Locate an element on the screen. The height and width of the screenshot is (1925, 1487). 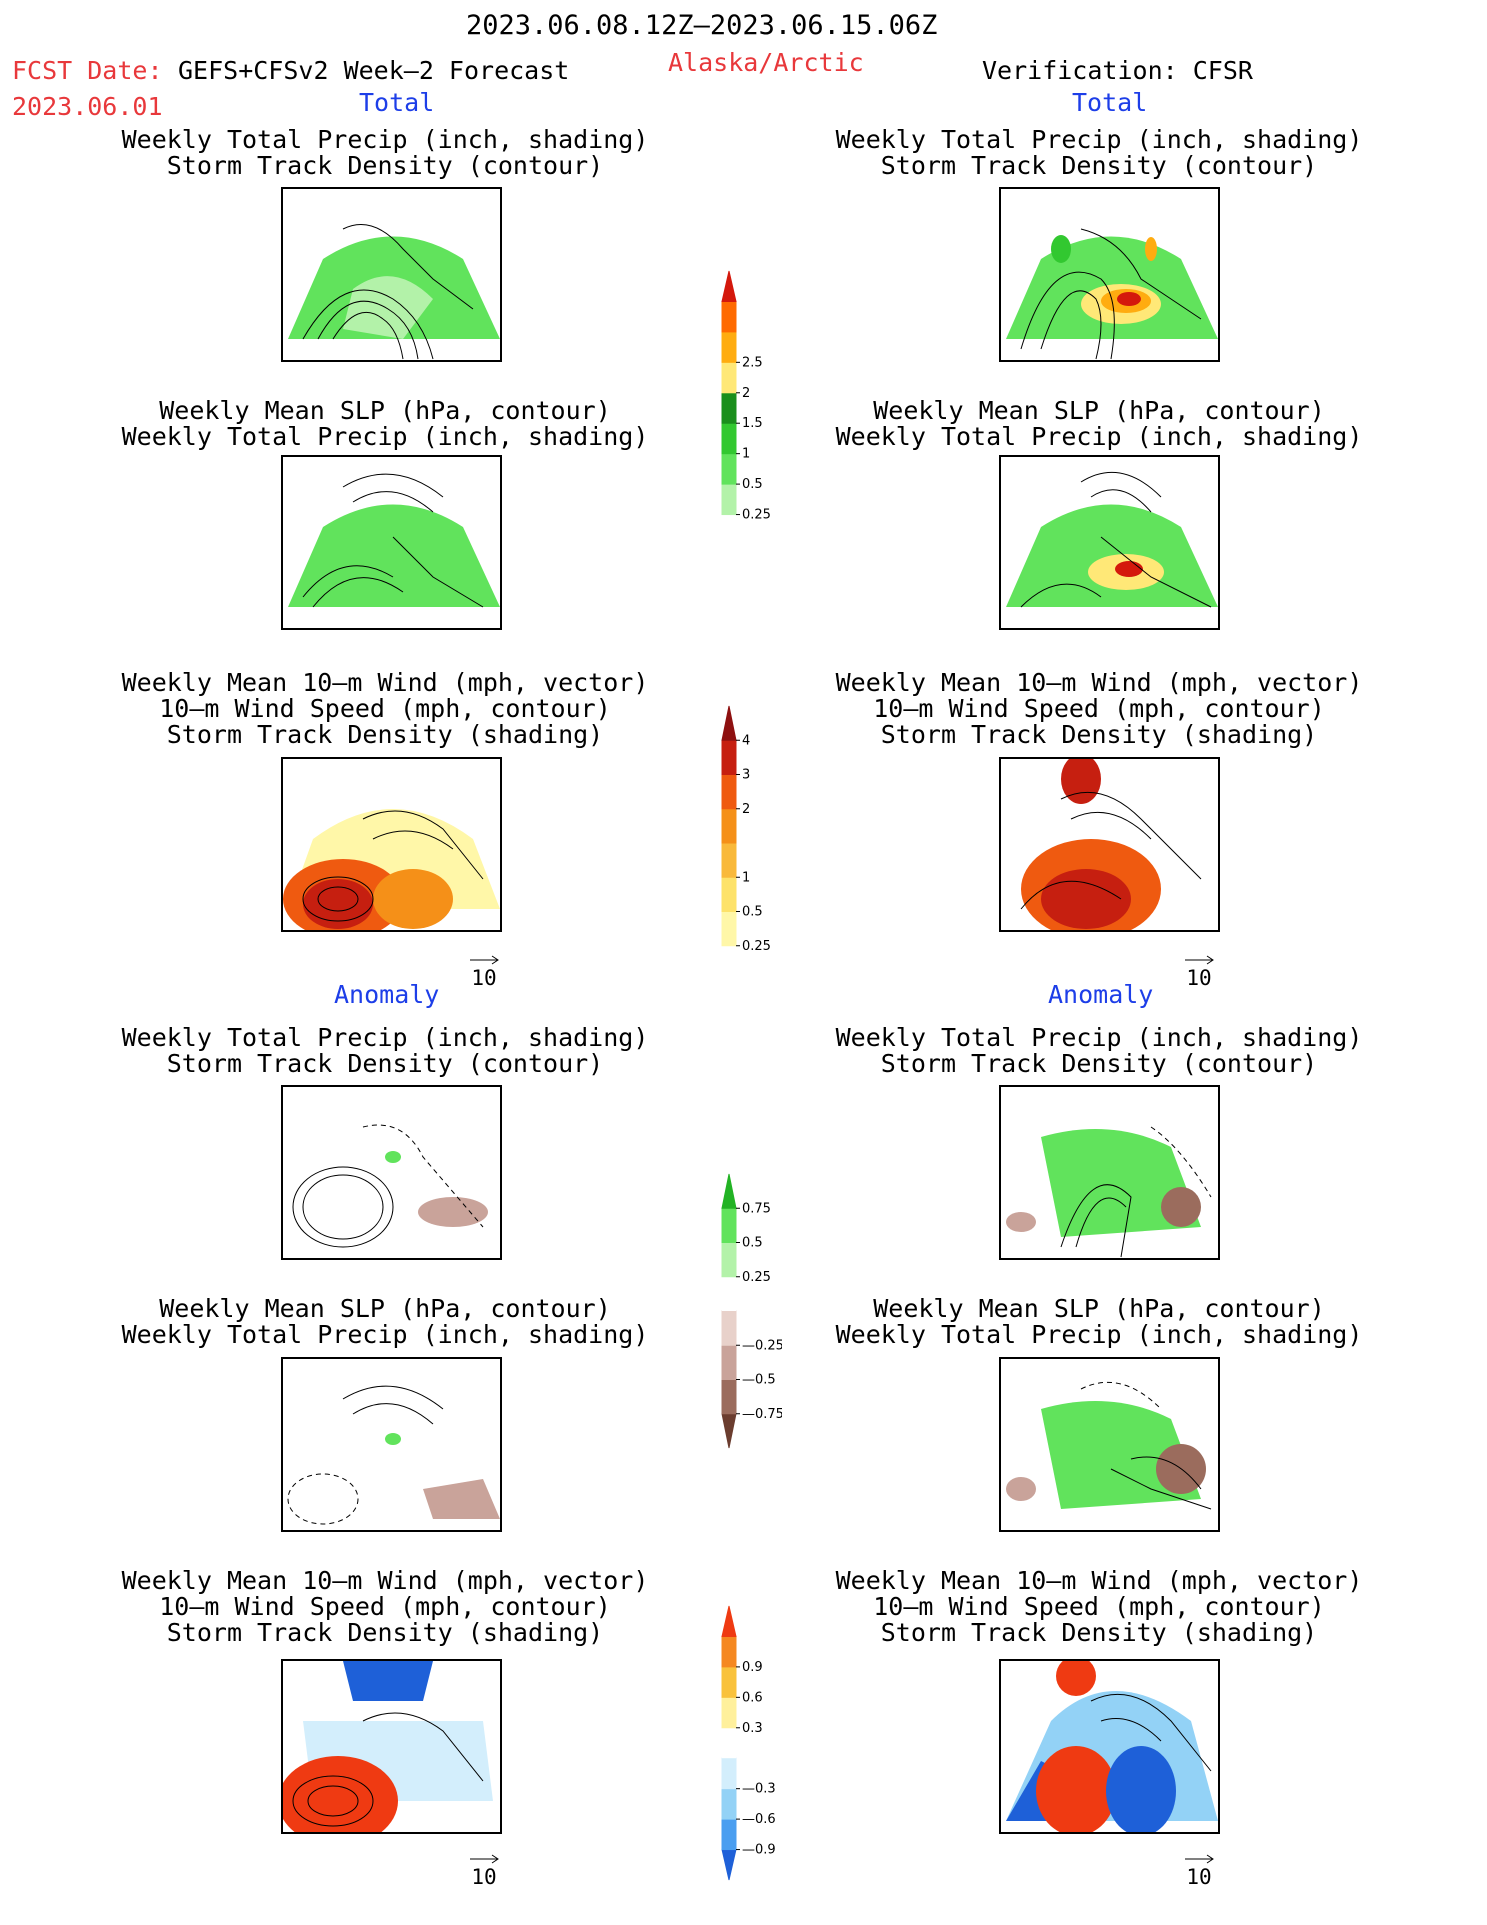
colorbar-anom-precip: —0.75 —0.5 —0.25 0.25 0.5 0.75 is located at coordinates (751, 1311).